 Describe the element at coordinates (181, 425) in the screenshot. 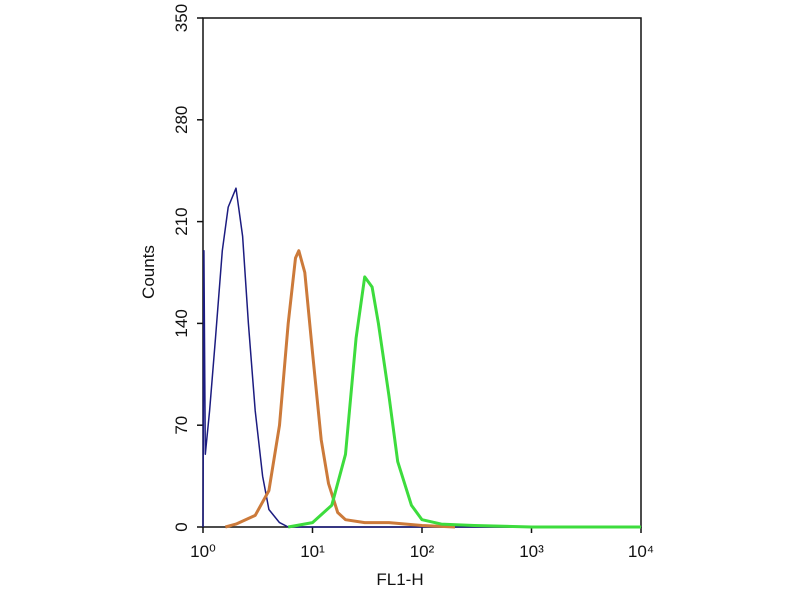

I see `y-tick-label: 70` at that location.